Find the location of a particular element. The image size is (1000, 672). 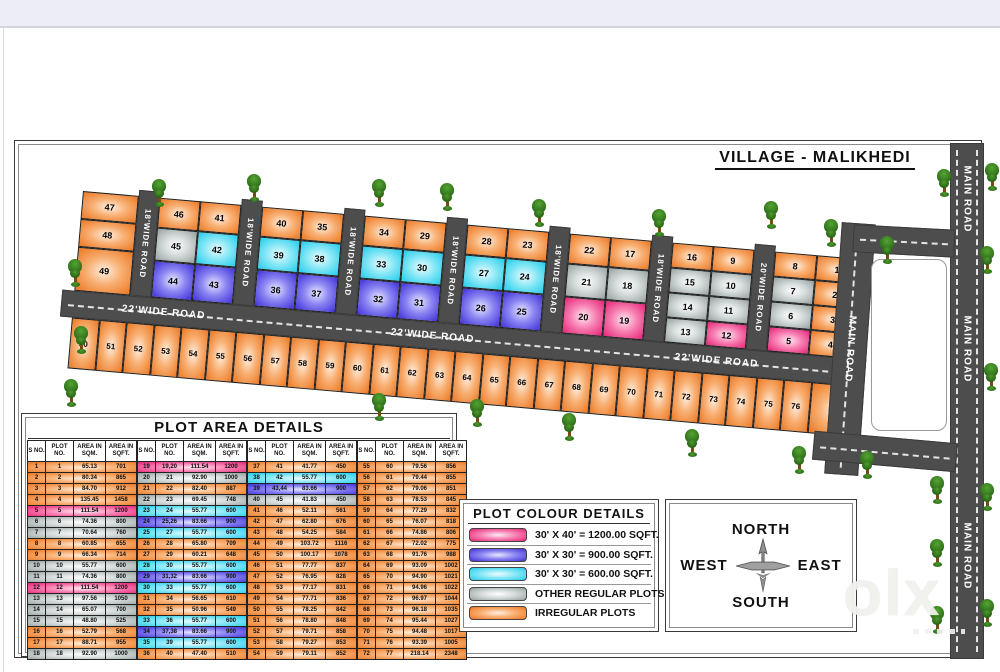

table-cell: 30 is located at coordinates (169, 566).